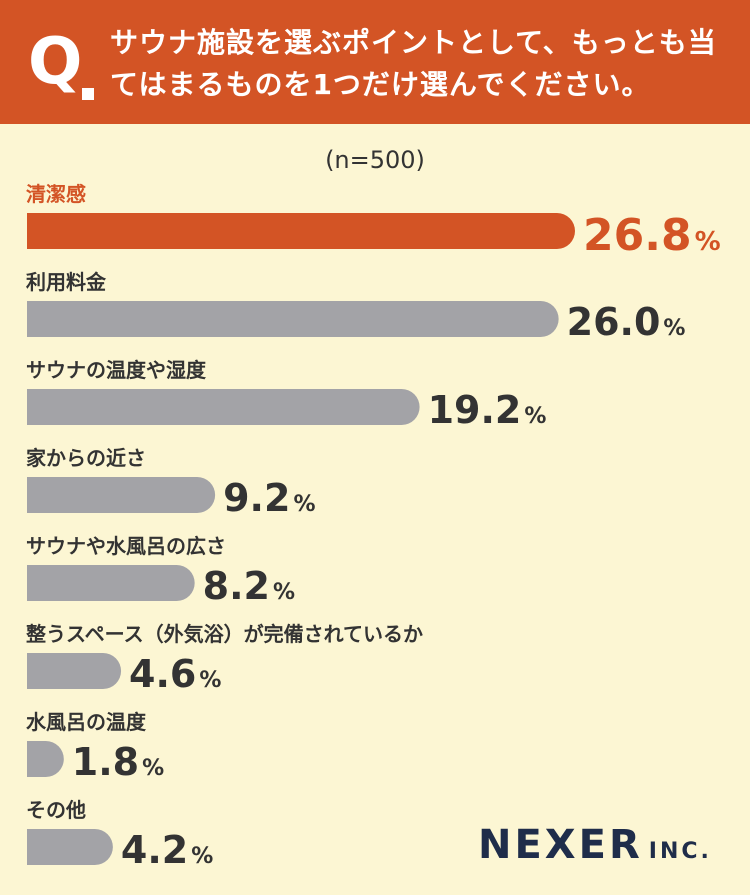 This screenshot has width=750, height=895. What do you see at coordinates (126, 546) in the screenshot?
I see `category-label: サウナや水風呂の広さ` at bounding box center [126, 546].